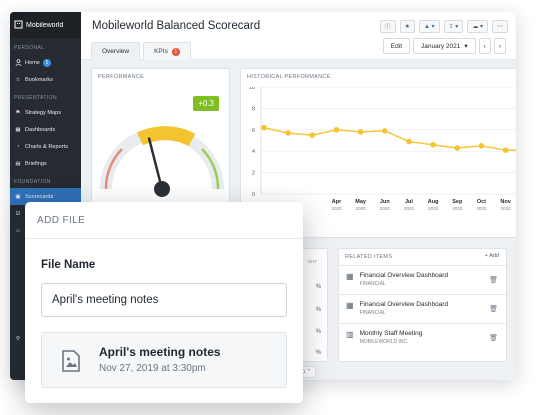 The width and height of the screenshot is (539, 415). Describe the element at coordinates (121, 77) in the screenshot. I see `performance-title: PERFORMANCE` at that location.